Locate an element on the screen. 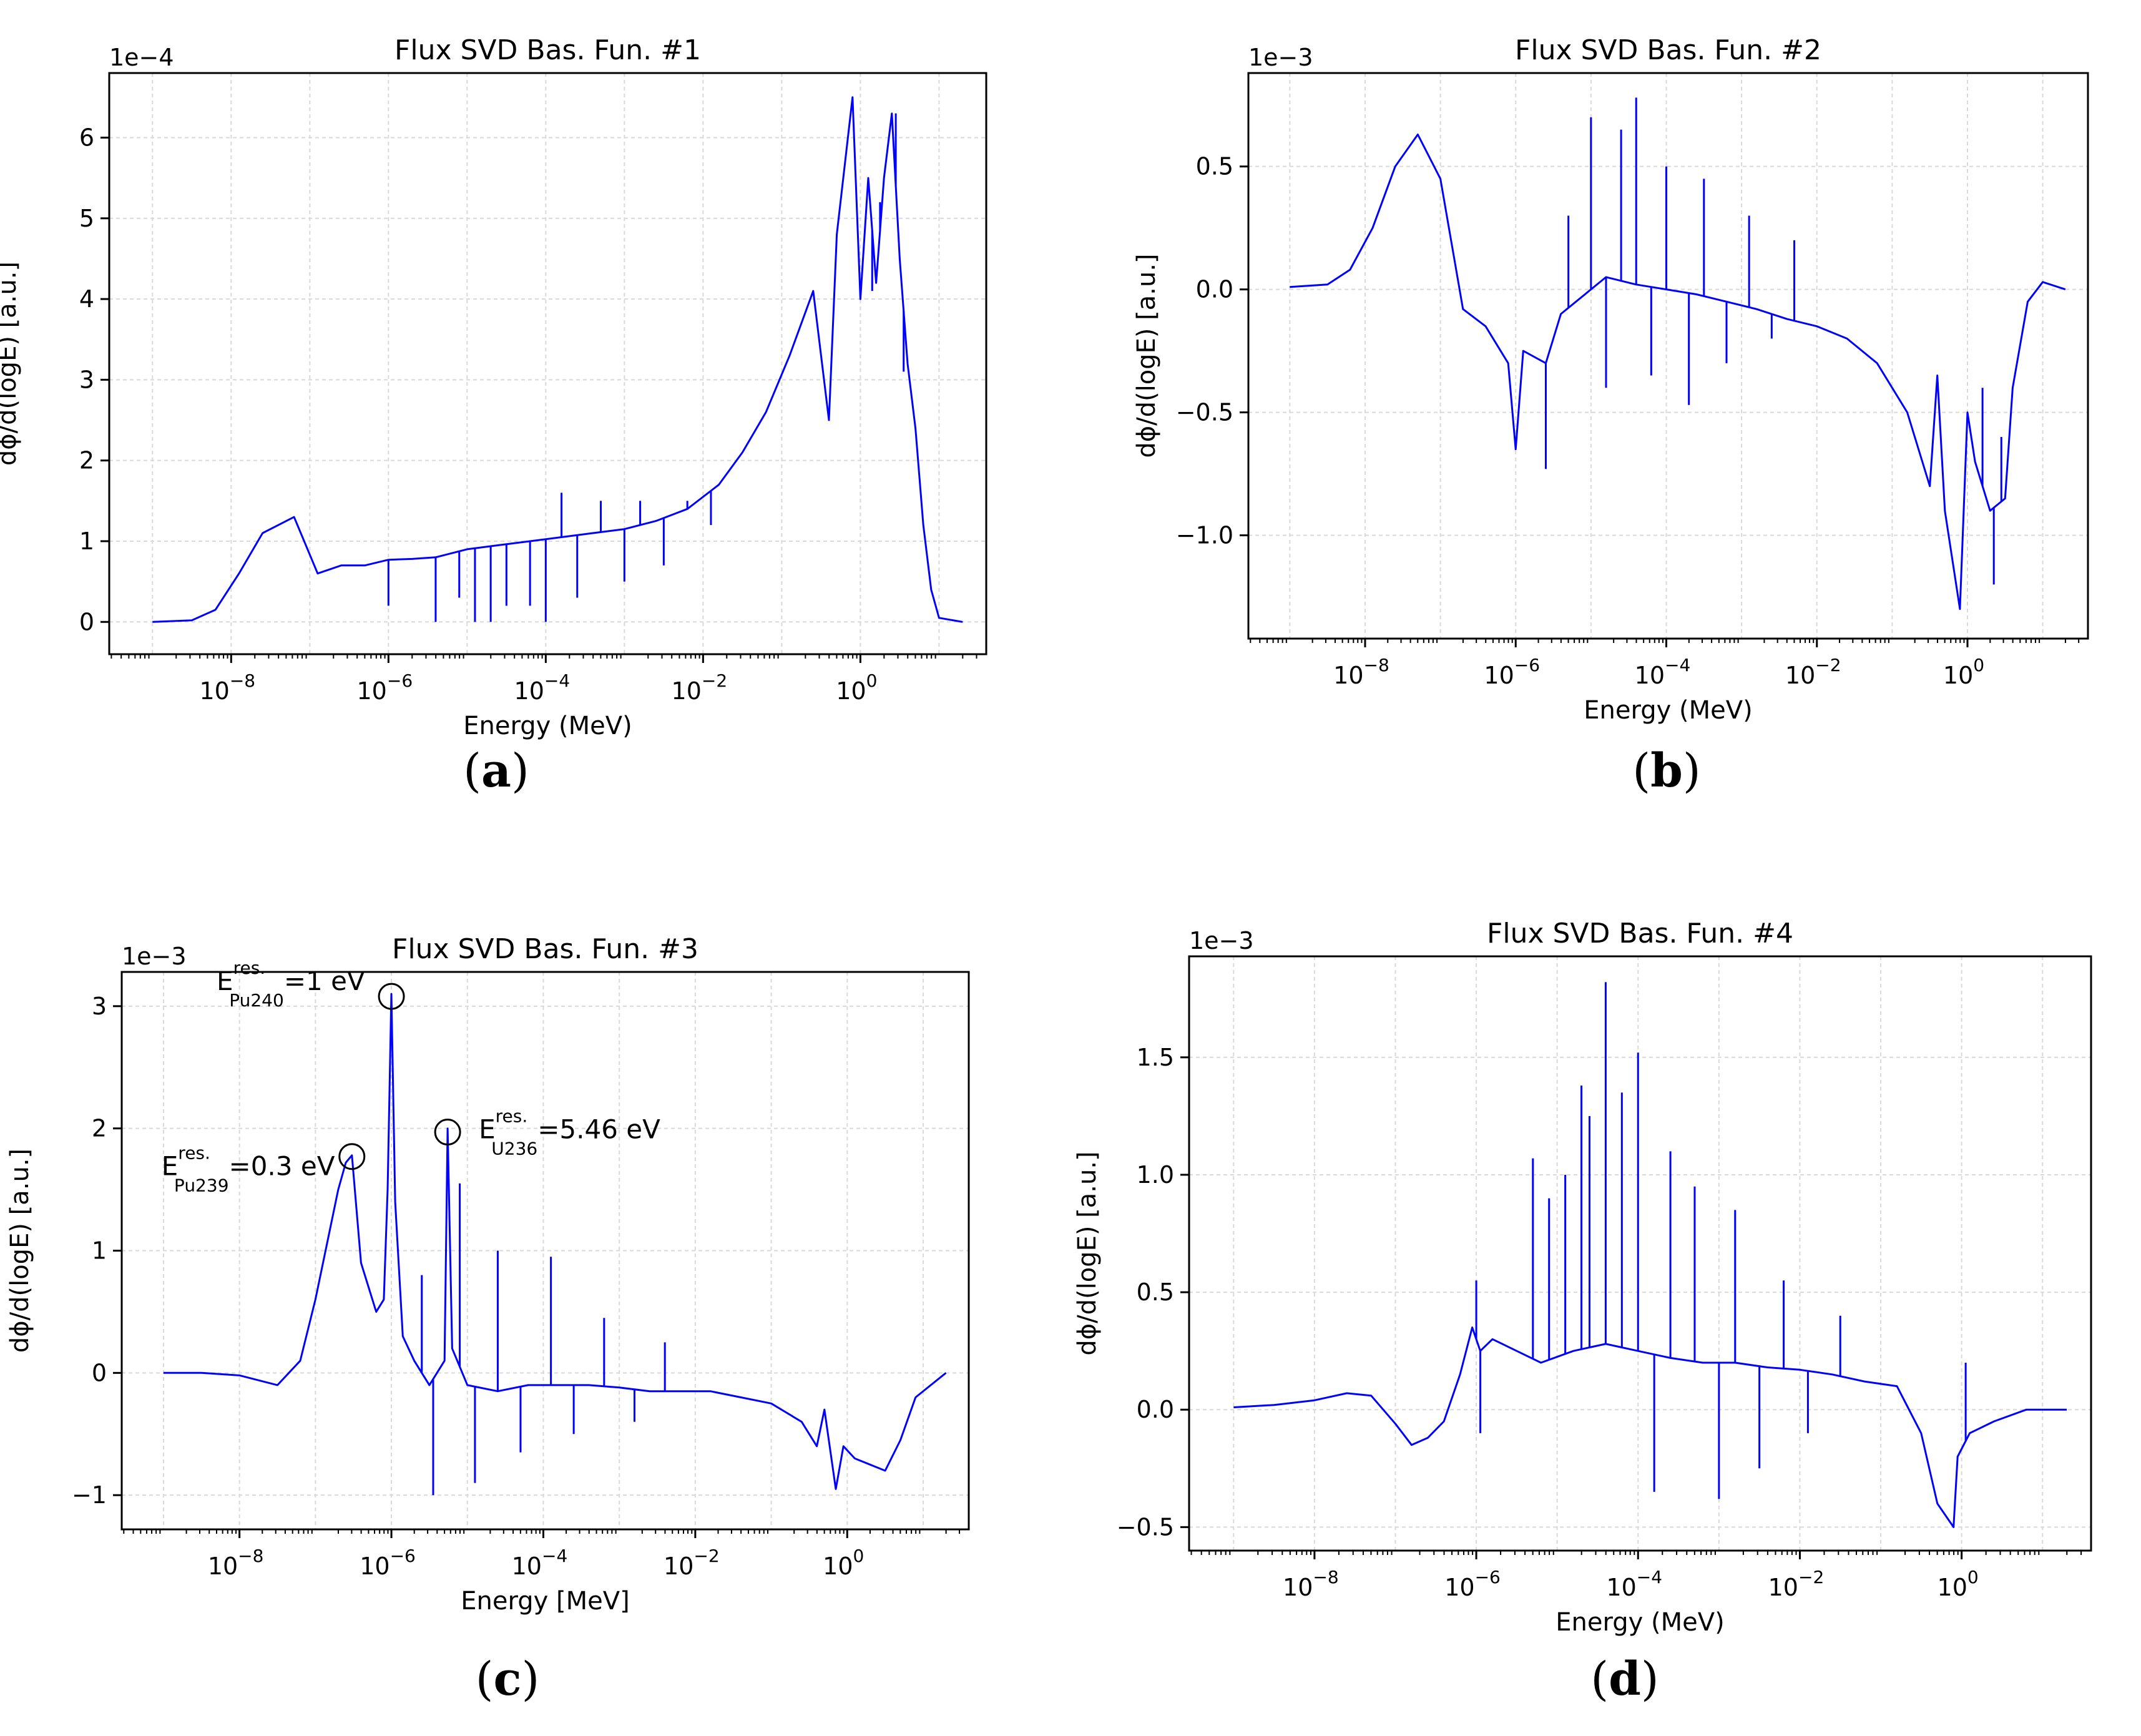 The width and height of the screenshot is (2141, 1736). y-tick-label: −1 is located at coordinates (89, 1495).